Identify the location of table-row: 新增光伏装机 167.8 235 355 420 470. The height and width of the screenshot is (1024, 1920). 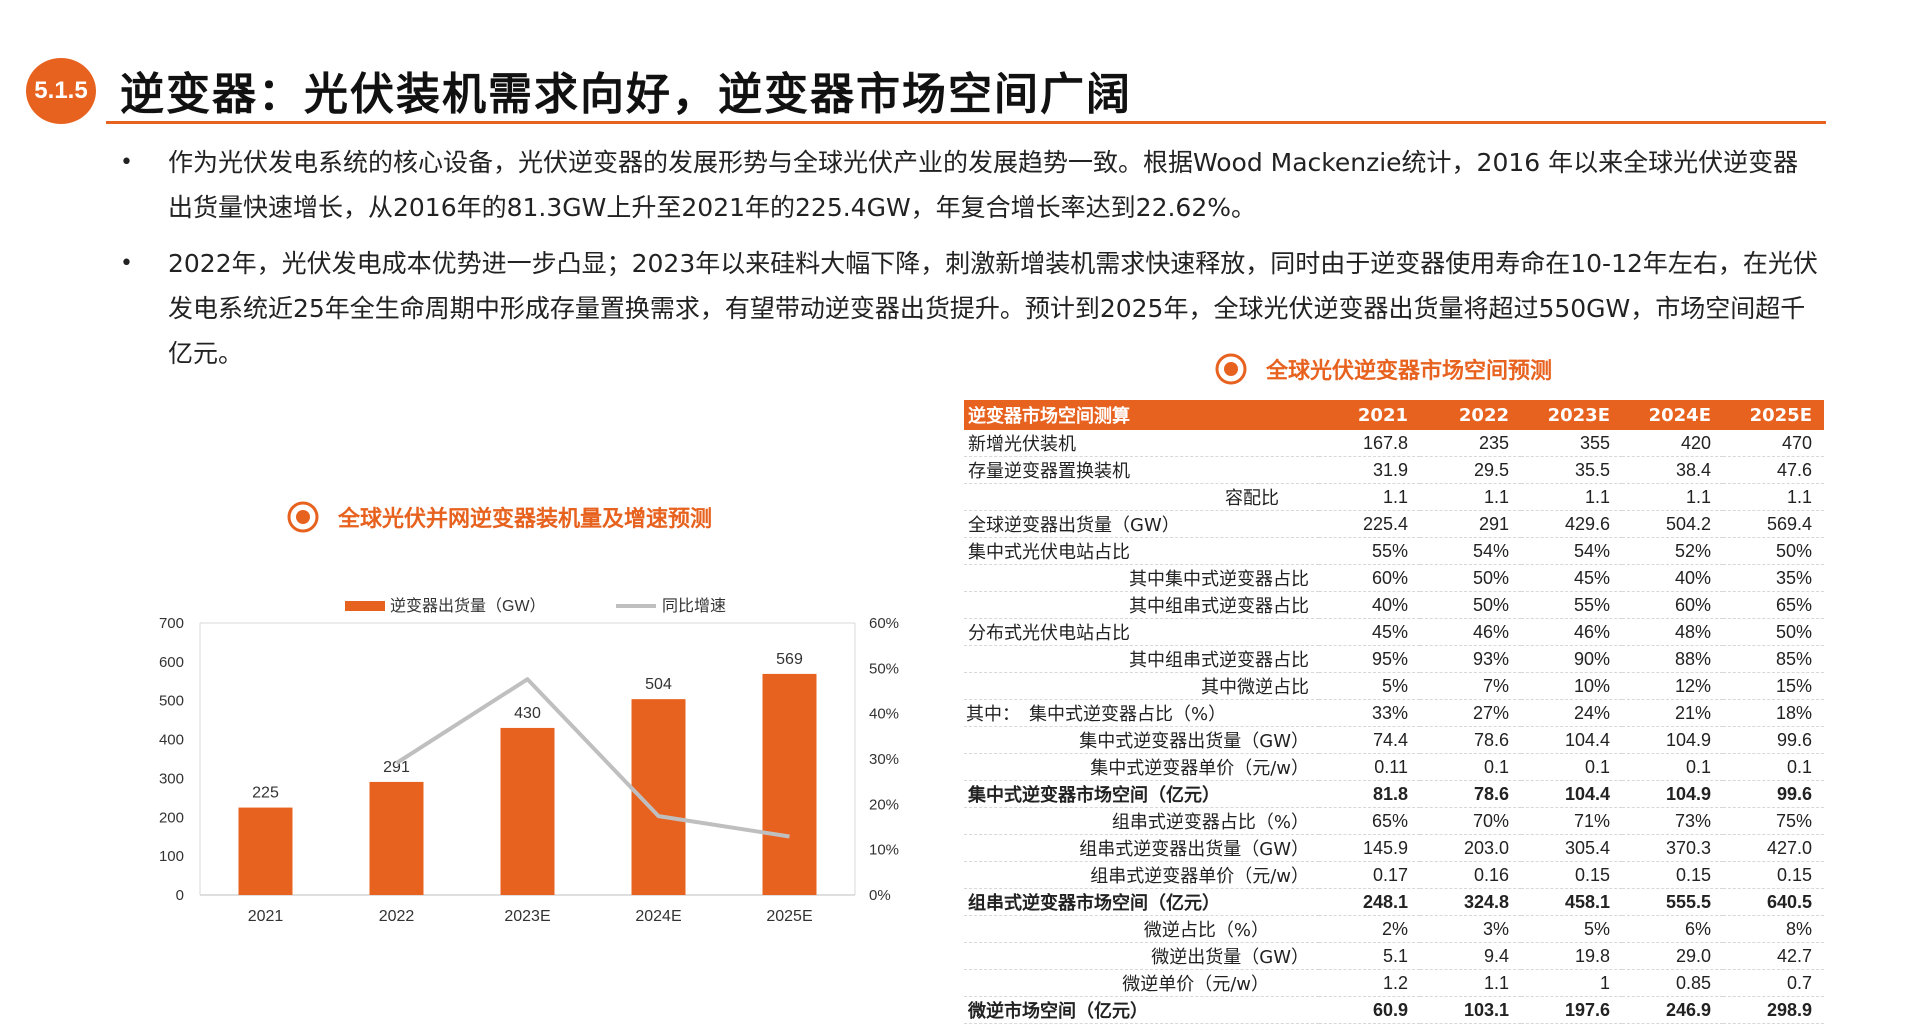
(1394, 443).